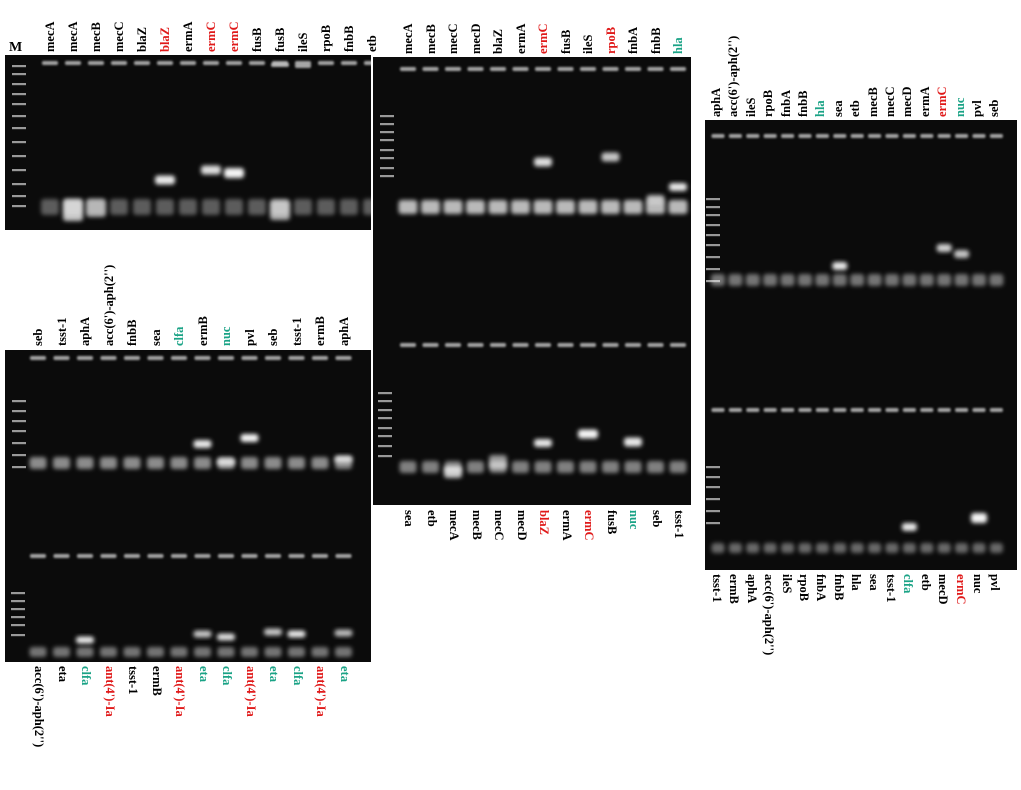  What do you see at coordinates (838, 587) in the screenshot?
I see `lane-label: fnbB` at bounding box center [838, 587].